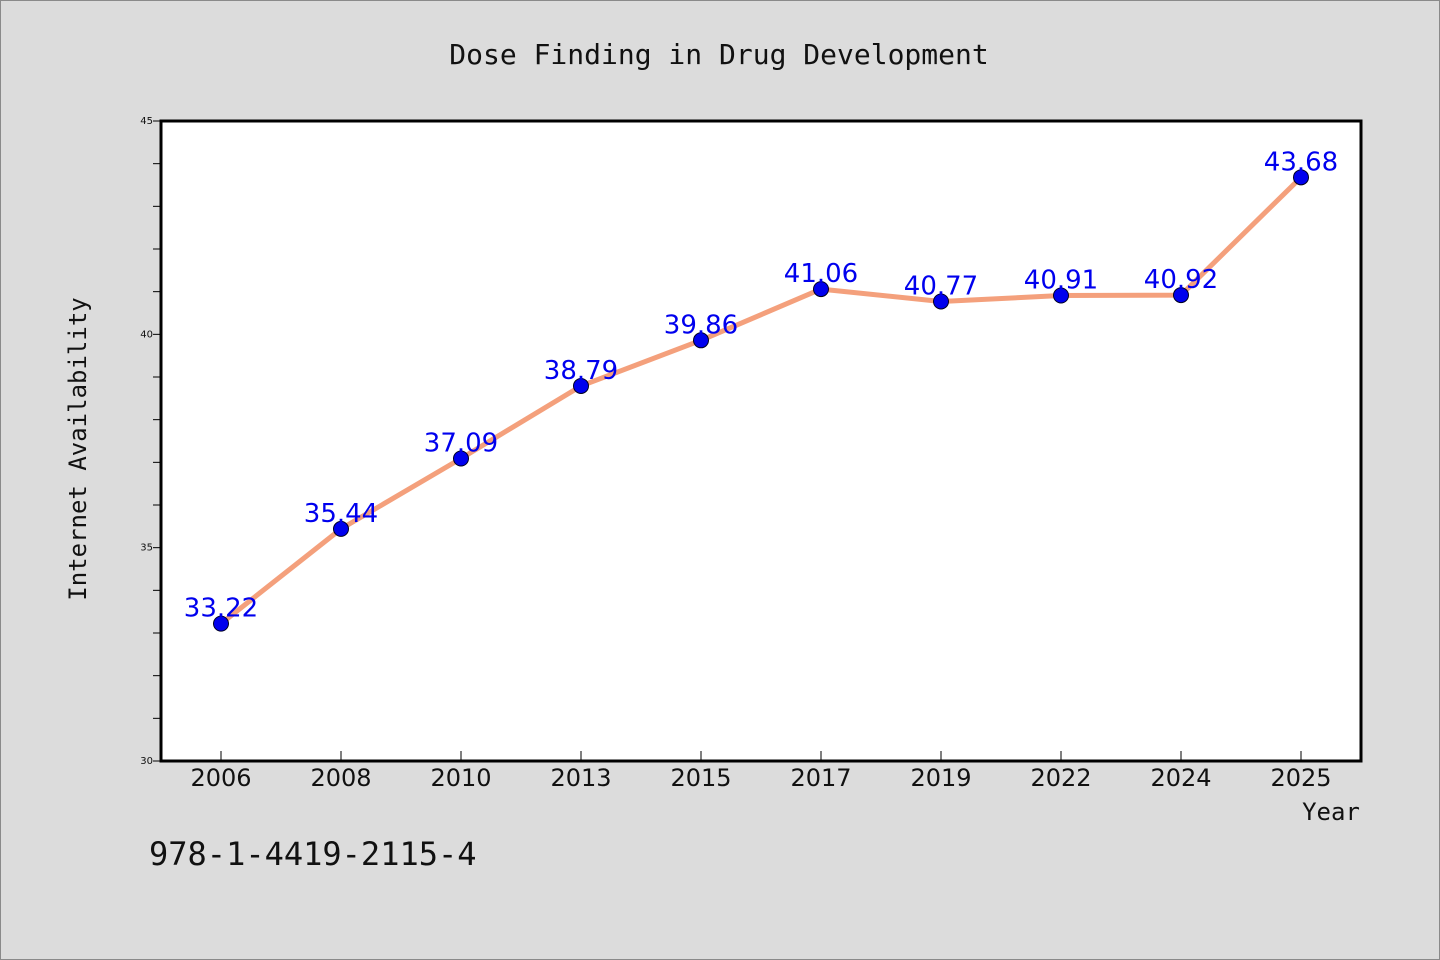  I want to click on y-axis-ticks: 30 35 40 45, so click(150, 441).